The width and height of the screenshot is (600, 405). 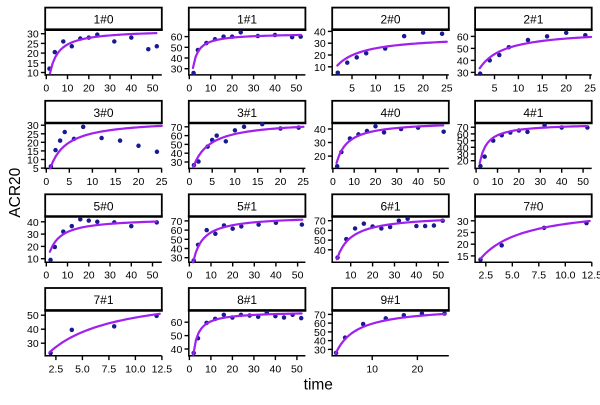 What do you see at coordinates (103, 300) in the screenshot?
I see `svg-text: 7#1` at bounding box center [103, 300].